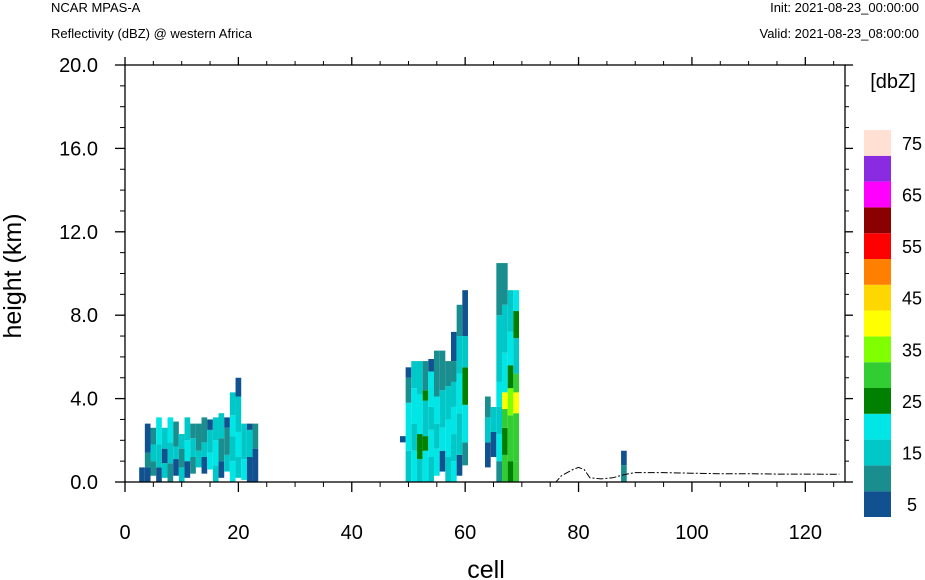 The width and height of the screenshot is (925, 580). I want to click on colorbar-tick-label: 25, so click(912, 402).